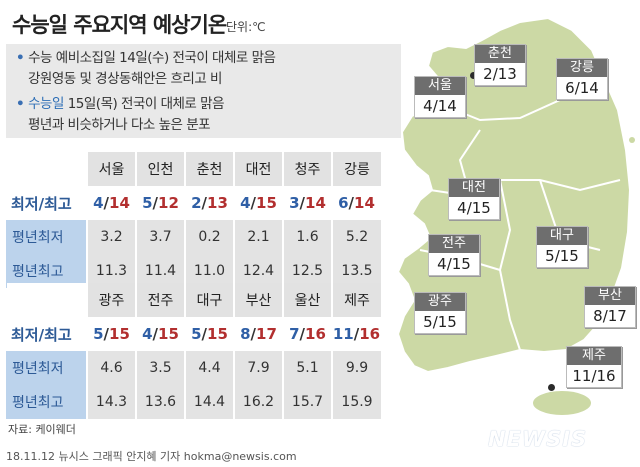  I want to click on avg-min-cell: 4.4, so click(209, 368).